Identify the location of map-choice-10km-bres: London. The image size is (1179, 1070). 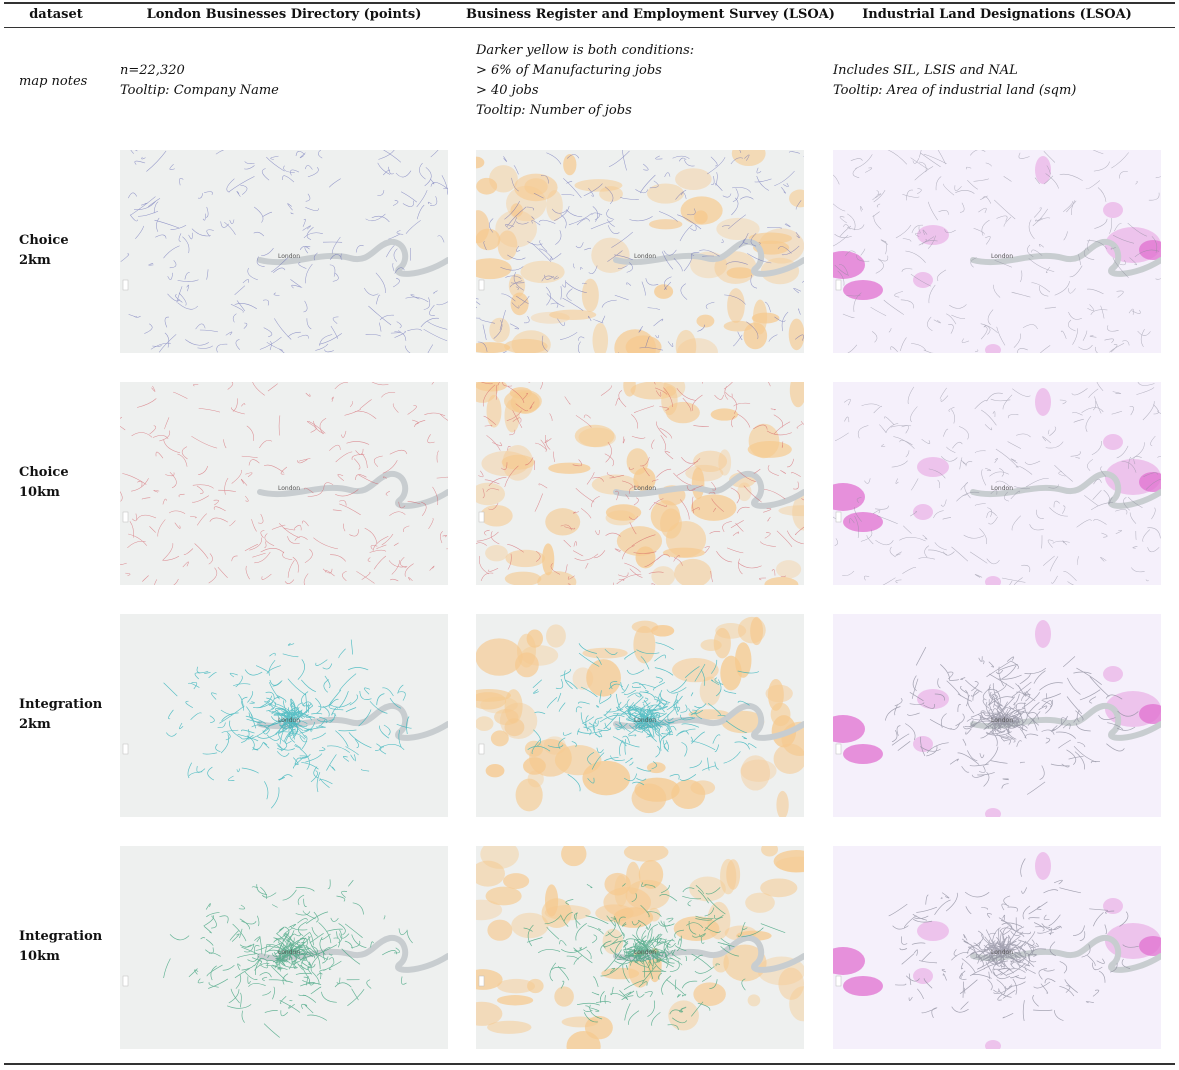
(640, 483).